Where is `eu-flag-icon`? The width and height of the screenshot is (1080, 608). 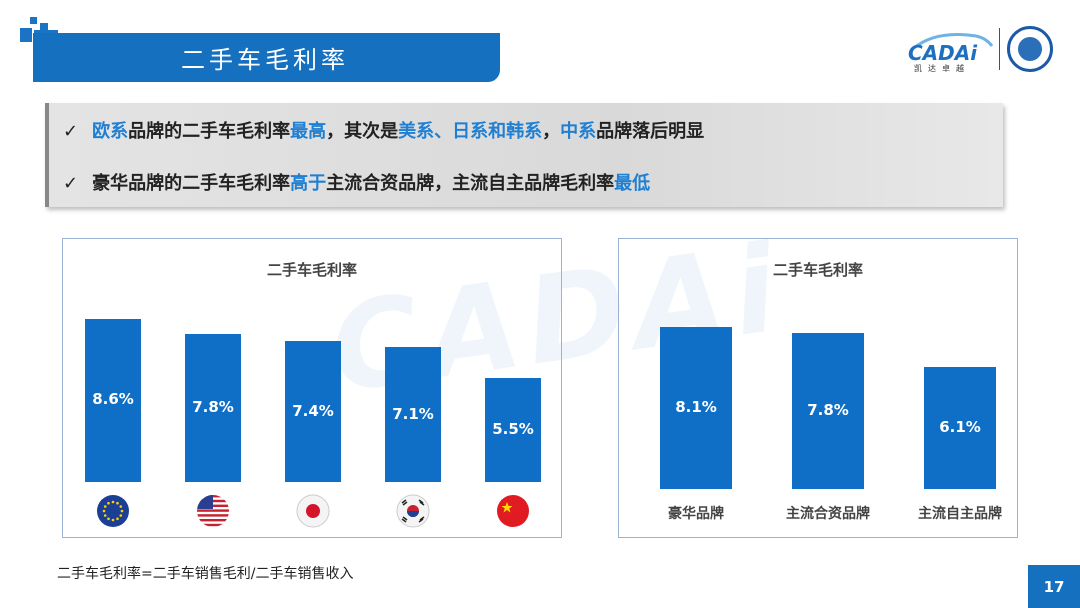 eu-flag-icon is located at coordinates (113, 511).